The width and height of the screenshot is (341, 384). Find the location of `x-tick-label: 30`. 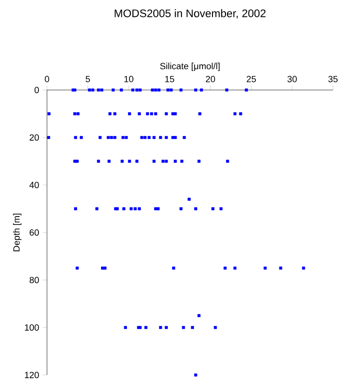

x-tick-label: 30 is located at coordinates (292, 79).